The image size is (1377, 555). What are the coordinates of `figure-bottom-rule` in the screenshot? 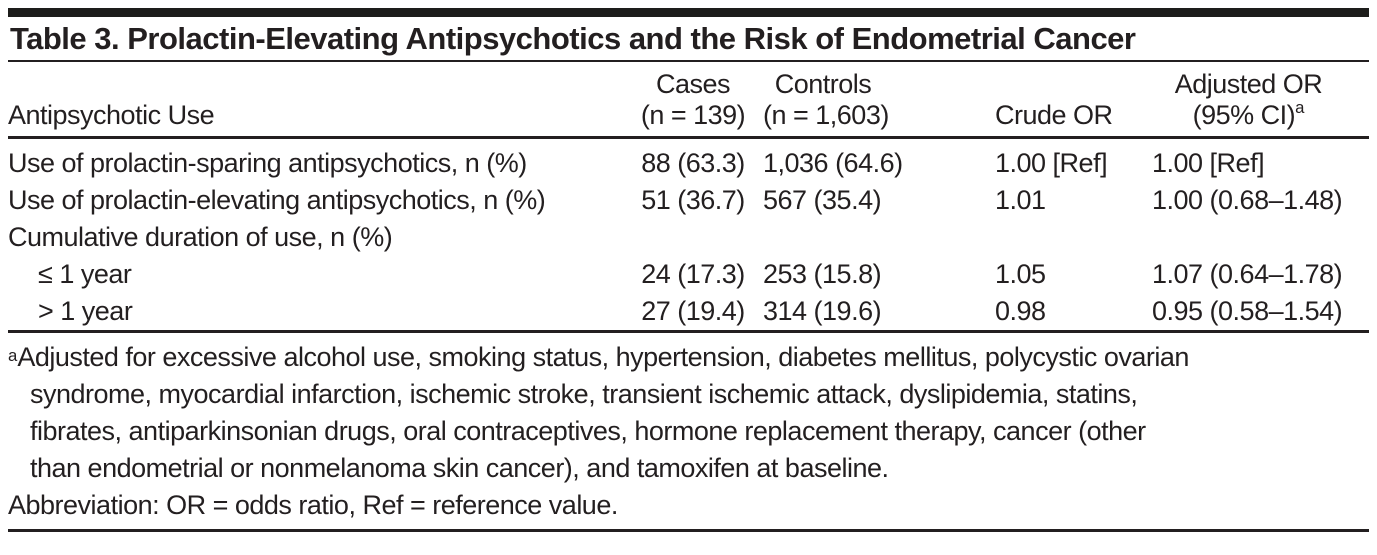 It's located at (688, 530).